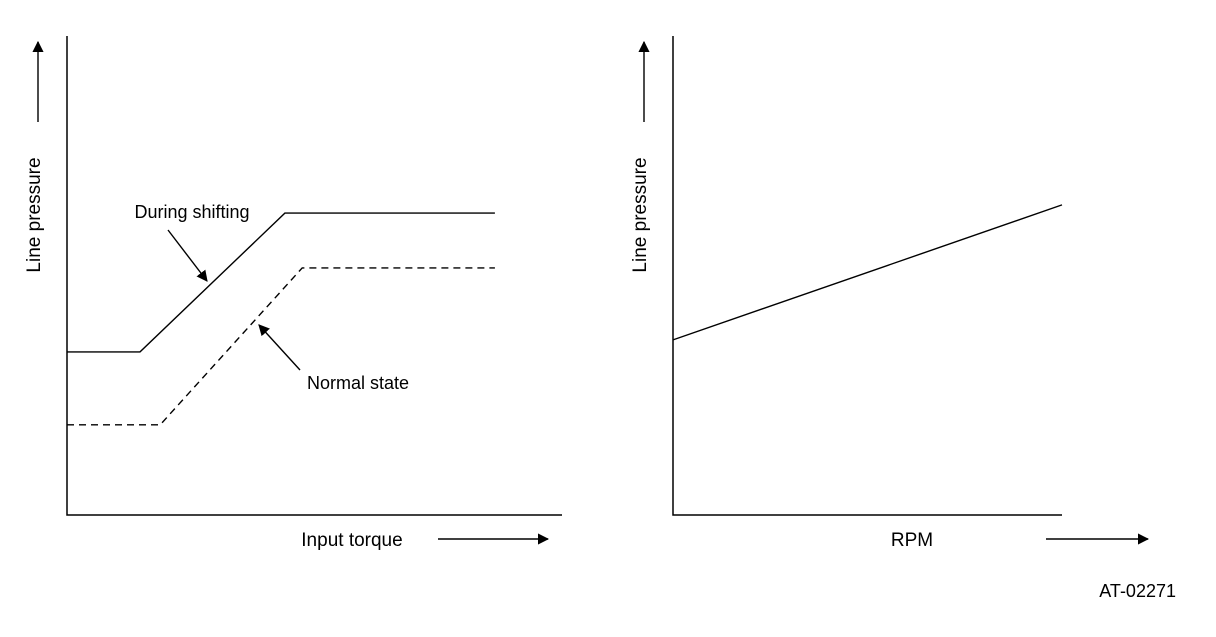 This screenshot has height=637, width=1216. Describe the element at coordinates (1137, 591) in the screenshot. I see `figure-code: AT-02271` at that location.